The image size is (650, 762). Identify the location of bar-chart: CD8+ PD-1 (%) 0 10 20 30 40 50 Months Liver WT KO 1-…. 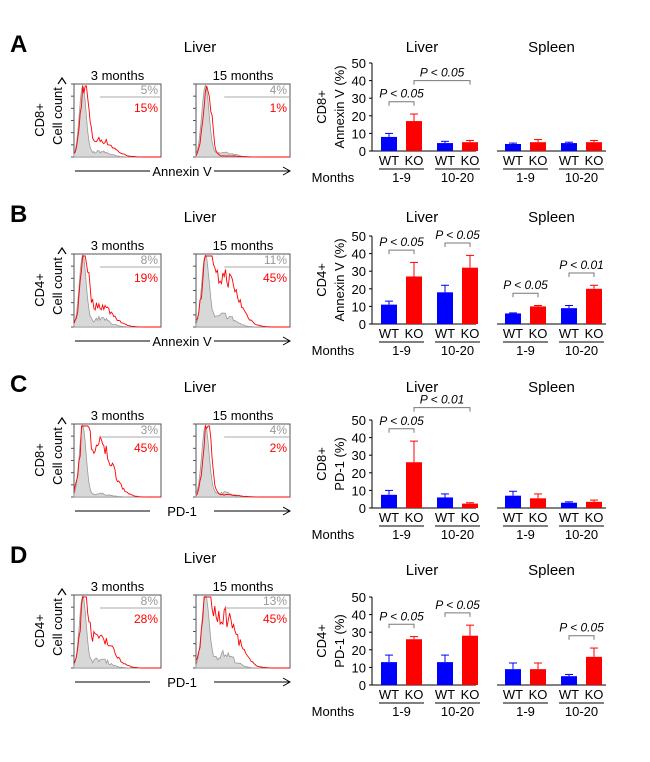
(459, 460).